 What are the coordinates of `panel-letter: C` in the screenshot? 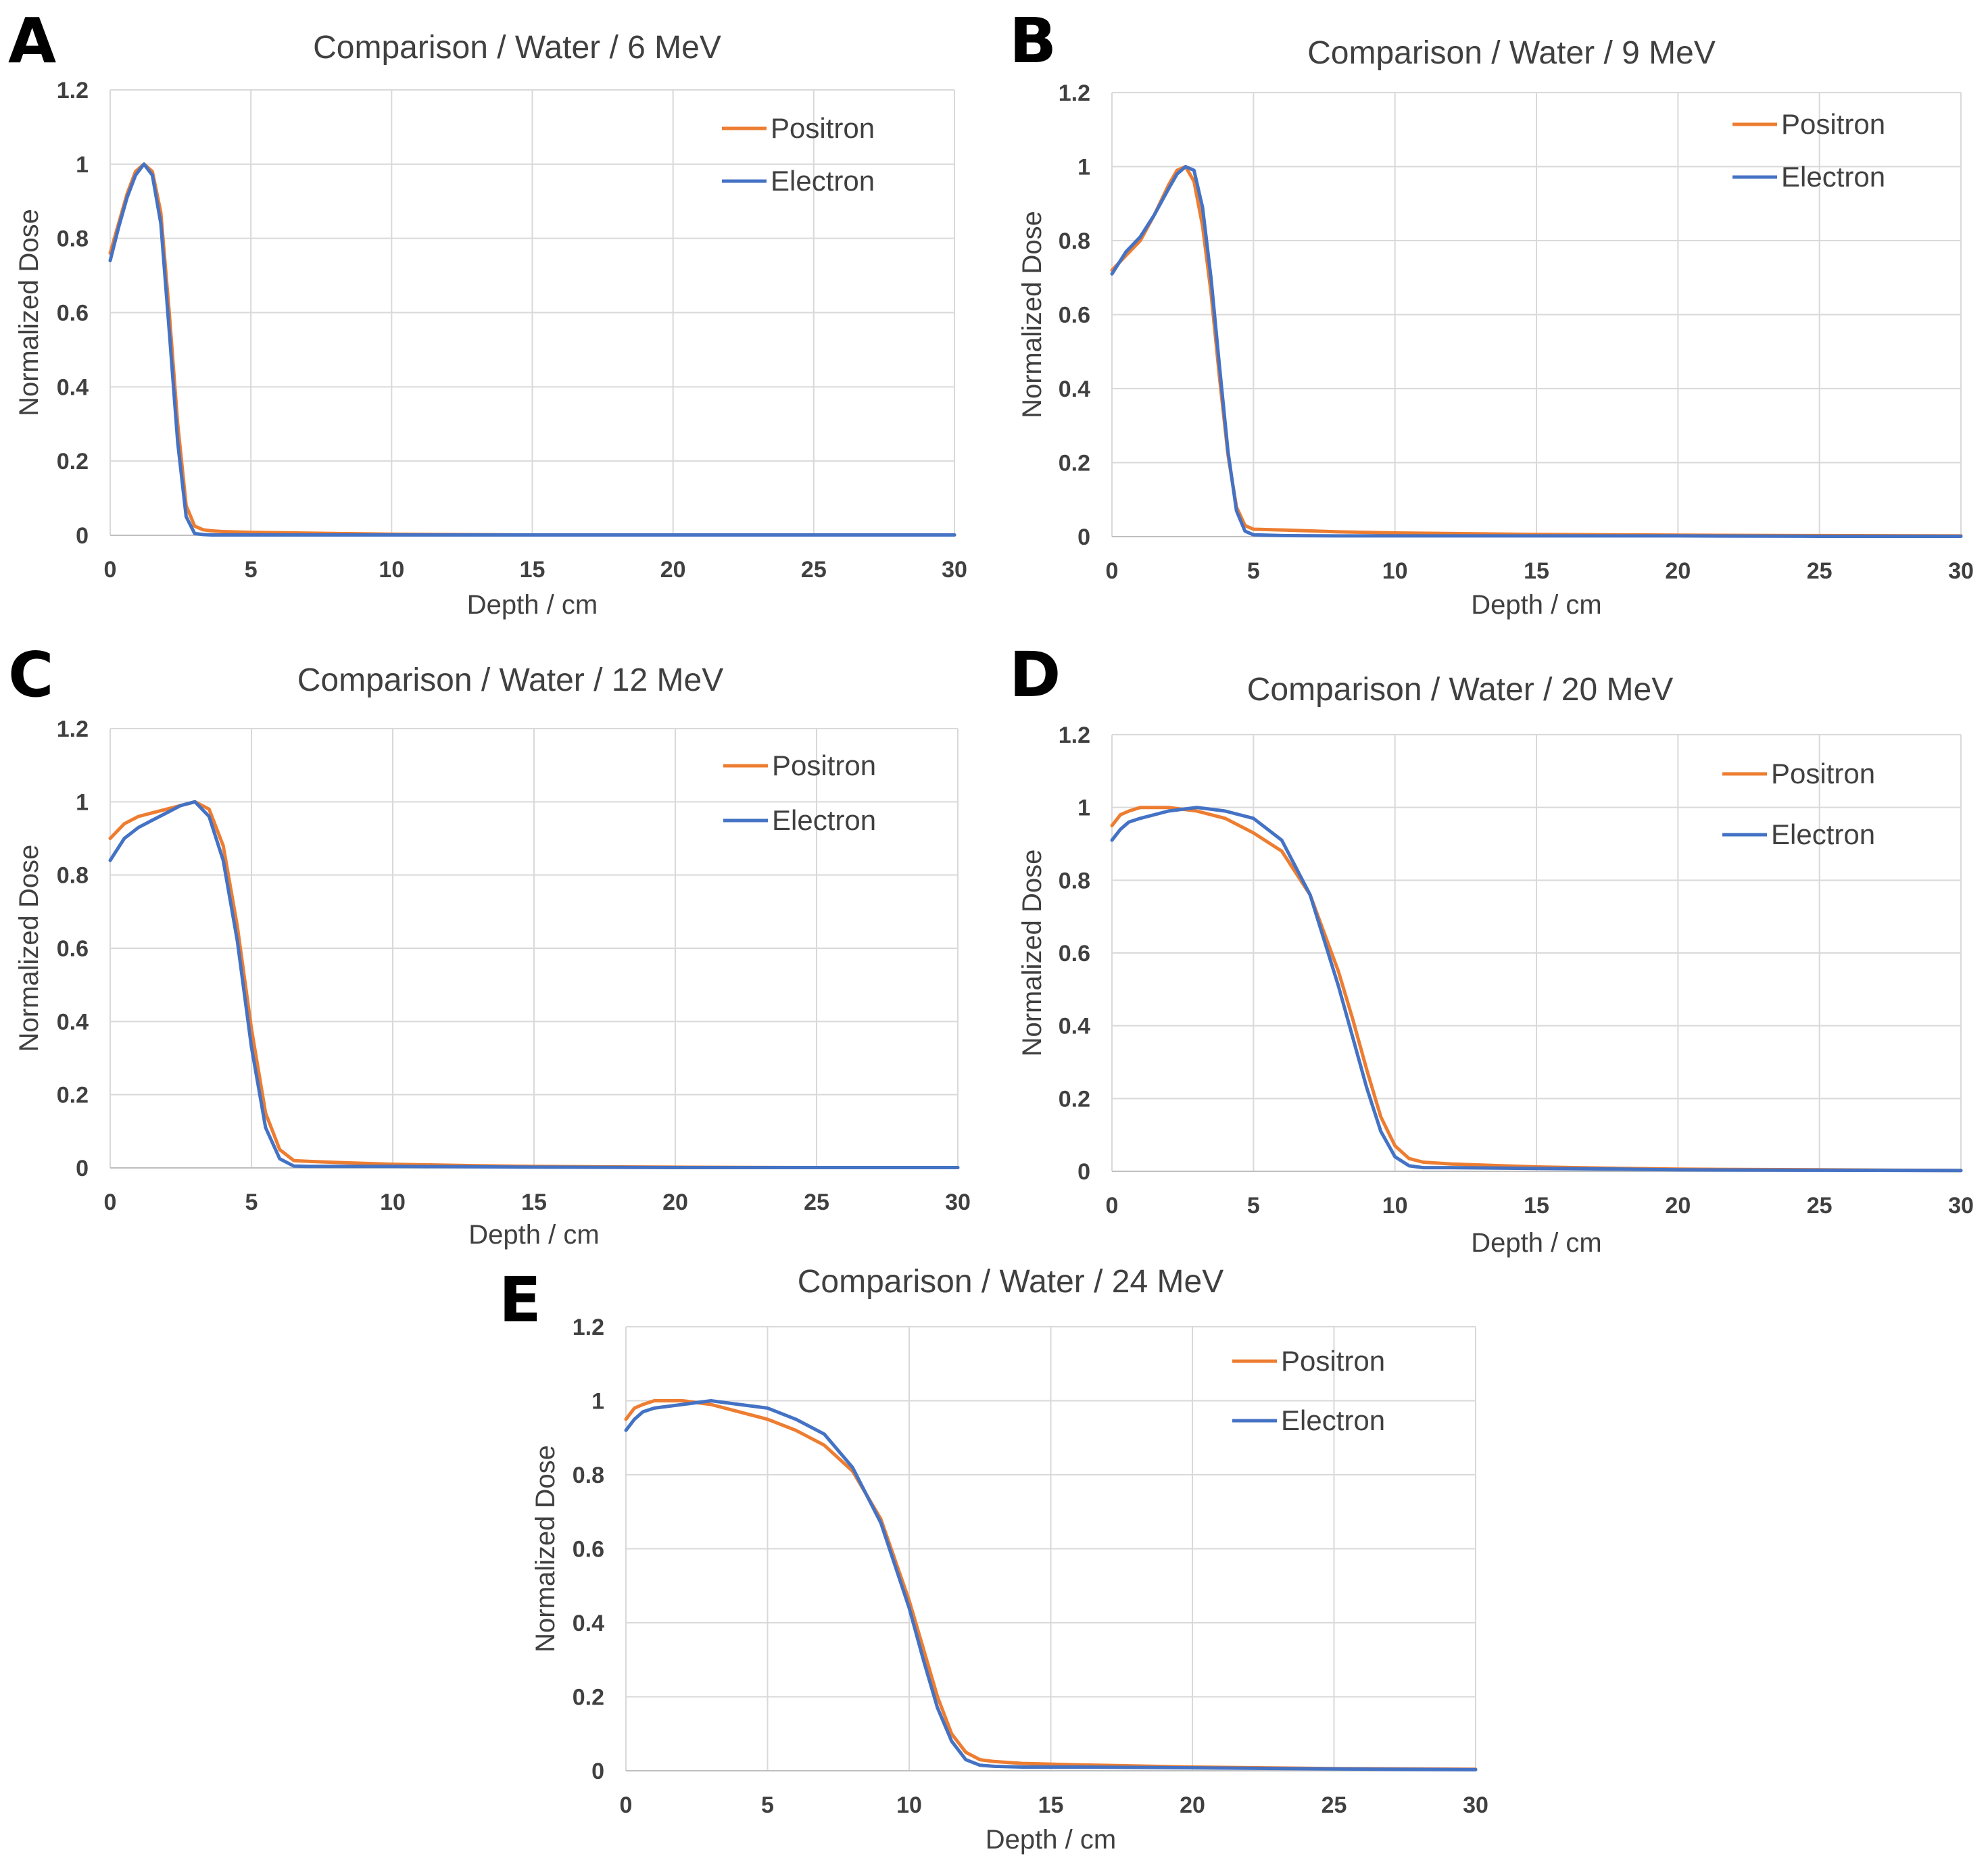 It's located at (31, 675).